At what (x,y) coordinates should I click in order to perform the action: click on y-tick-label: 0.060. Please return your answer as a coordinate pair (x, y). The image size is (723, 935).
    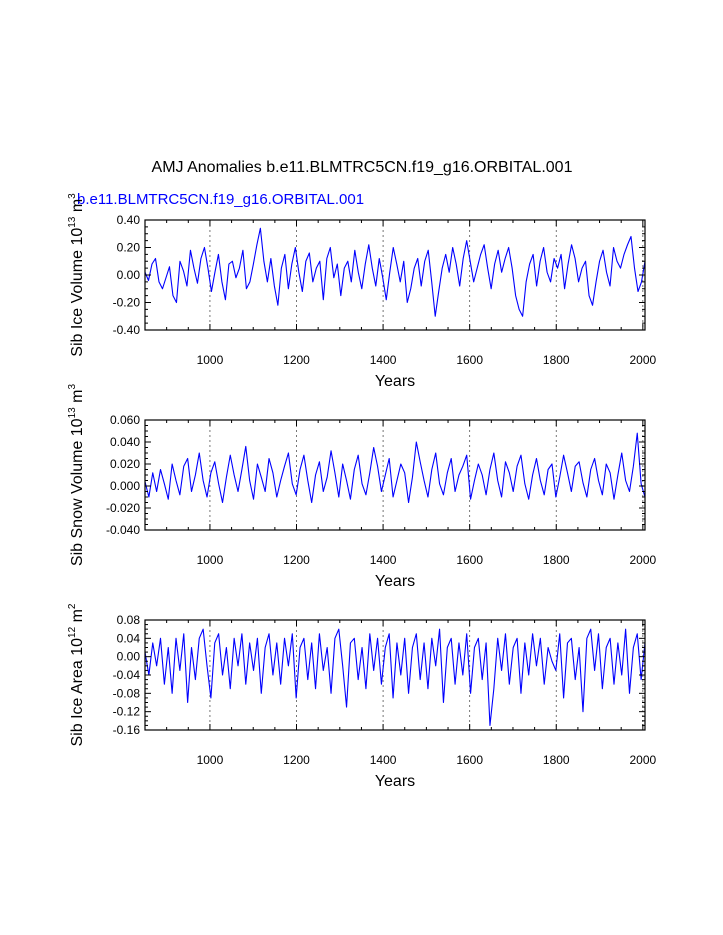
    Looking at the image, I should click on (125, 420).